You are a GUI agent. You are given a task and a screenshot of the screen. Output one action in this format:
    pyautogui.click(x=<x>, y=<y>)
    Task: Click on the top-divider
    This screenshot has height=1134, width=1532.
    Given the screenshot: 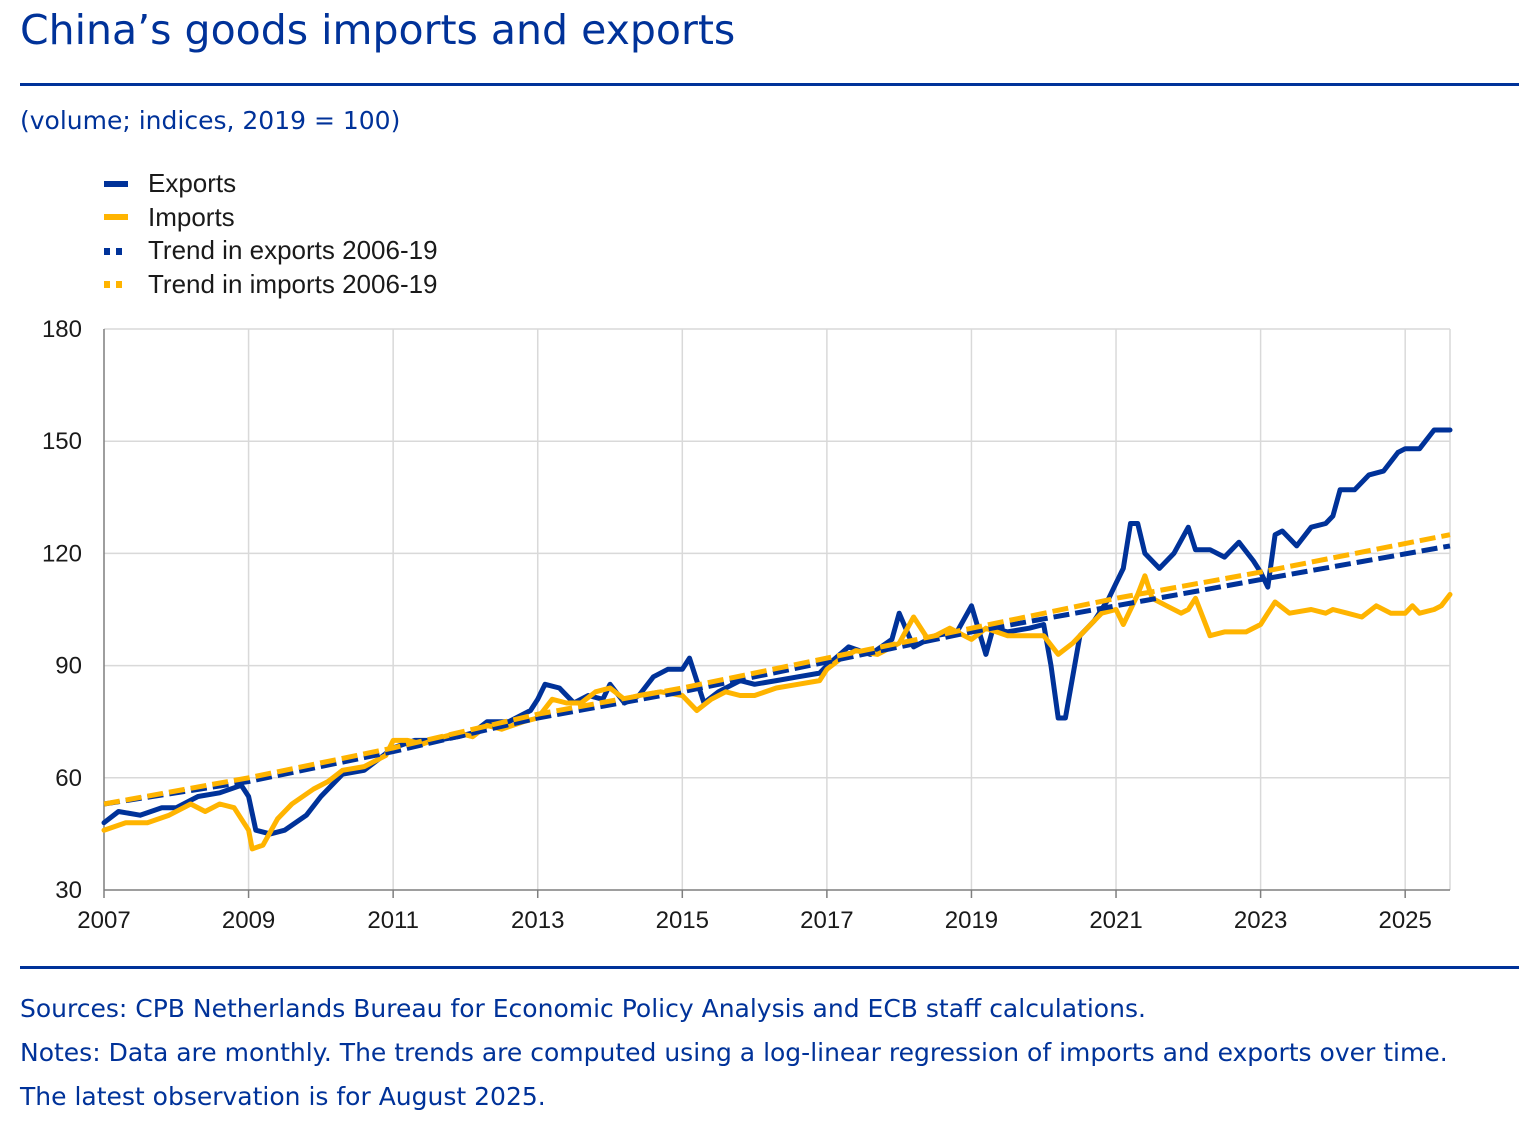 What is the action you would take?
    pyautogui.click(x=769, y=84)
    